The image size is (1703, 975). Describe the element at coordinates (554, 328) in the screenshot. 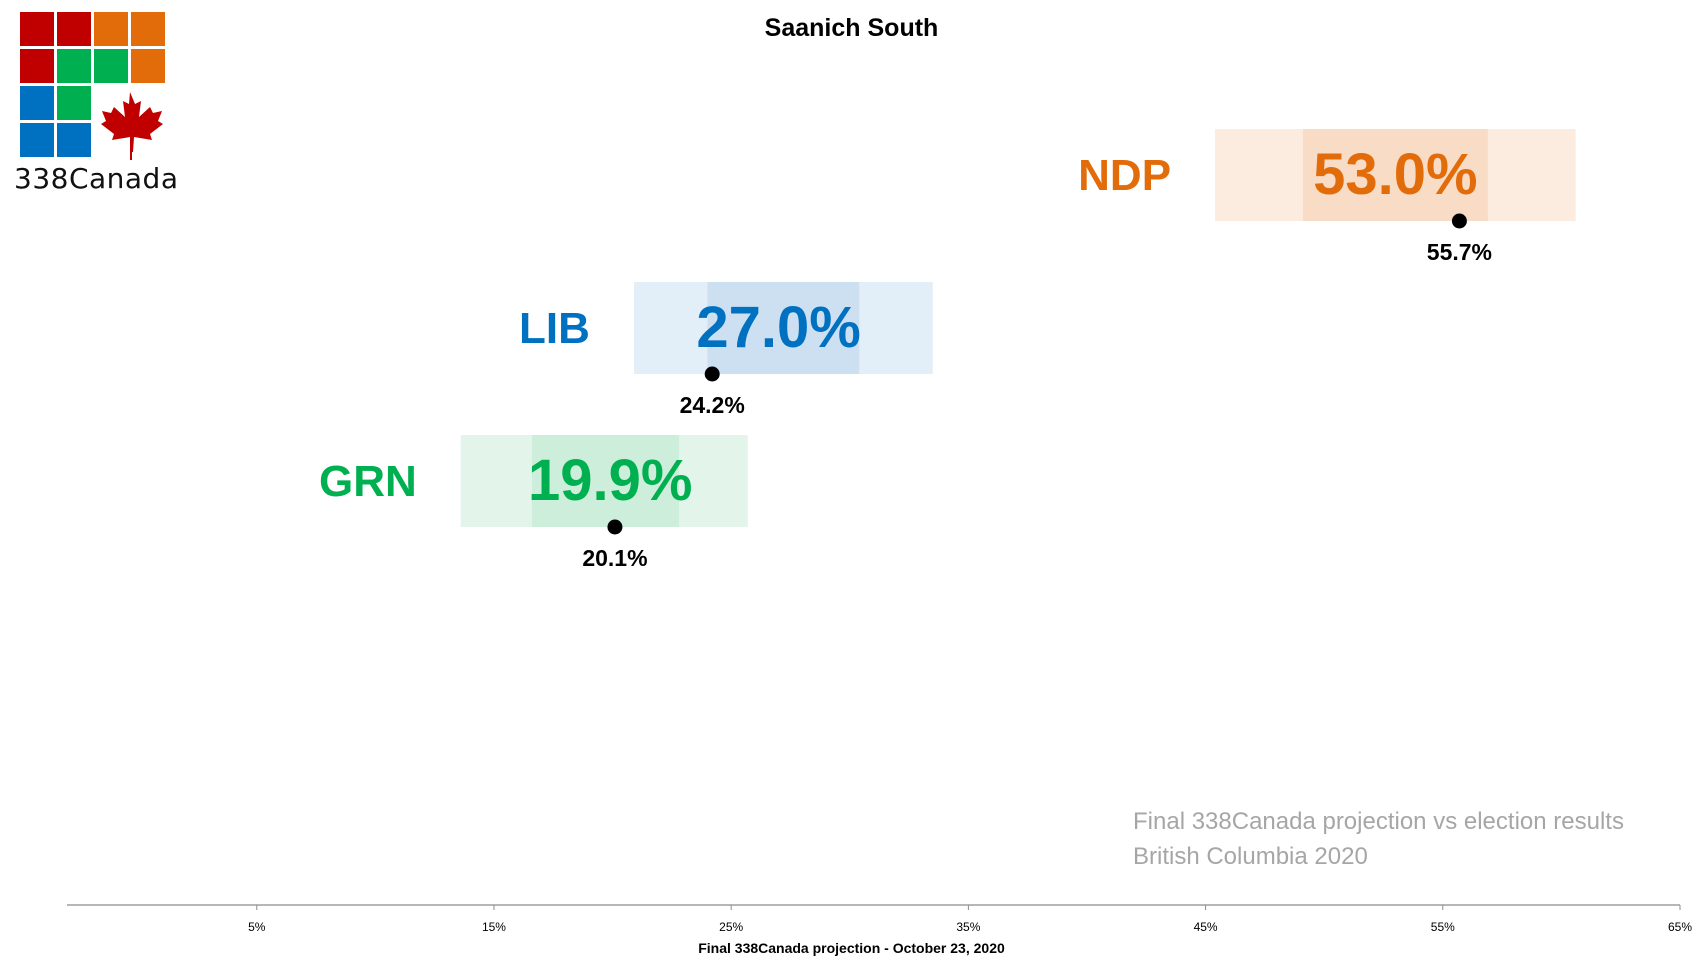

I see `party-label: LIB` at that location.